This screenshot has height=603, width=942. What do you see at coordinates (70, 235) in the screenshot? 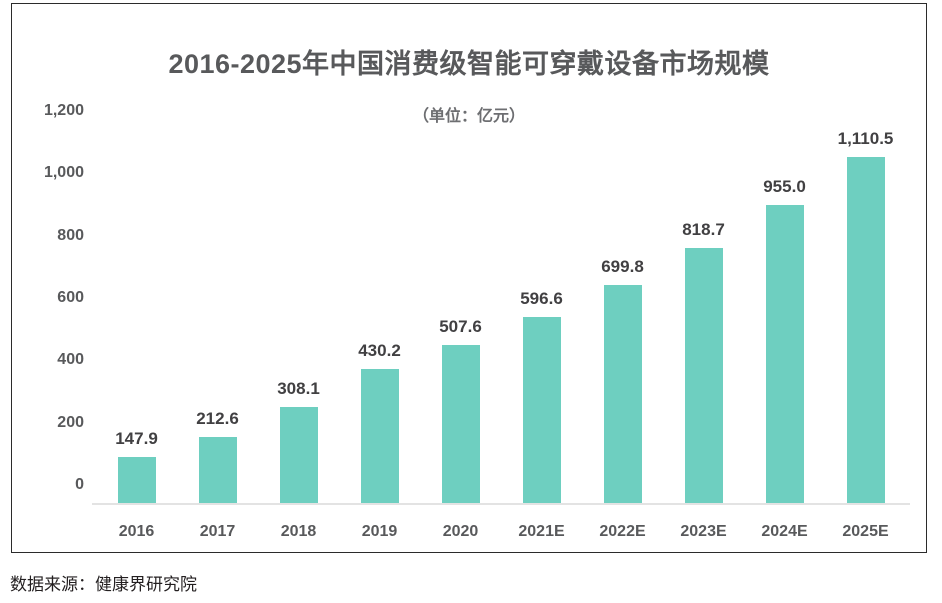
I see `y-axis-tick-label: 800` at bounding box center [70, 235].